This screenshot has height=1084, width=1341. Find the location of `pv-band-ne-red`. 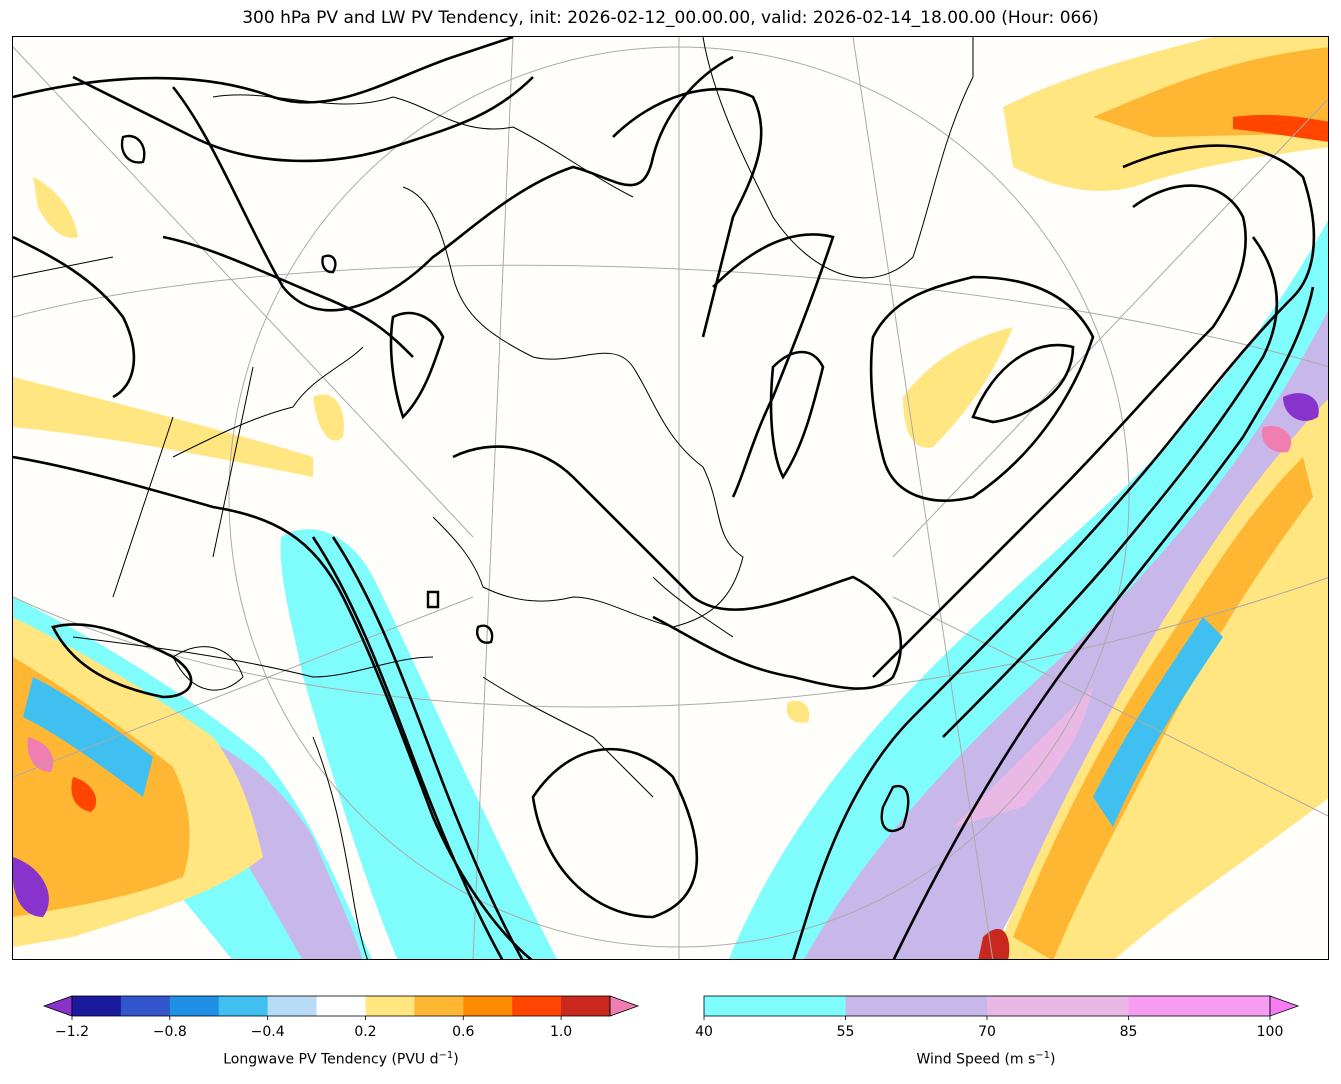

pv-band-ne-red is located at coordinates (1280, 128).